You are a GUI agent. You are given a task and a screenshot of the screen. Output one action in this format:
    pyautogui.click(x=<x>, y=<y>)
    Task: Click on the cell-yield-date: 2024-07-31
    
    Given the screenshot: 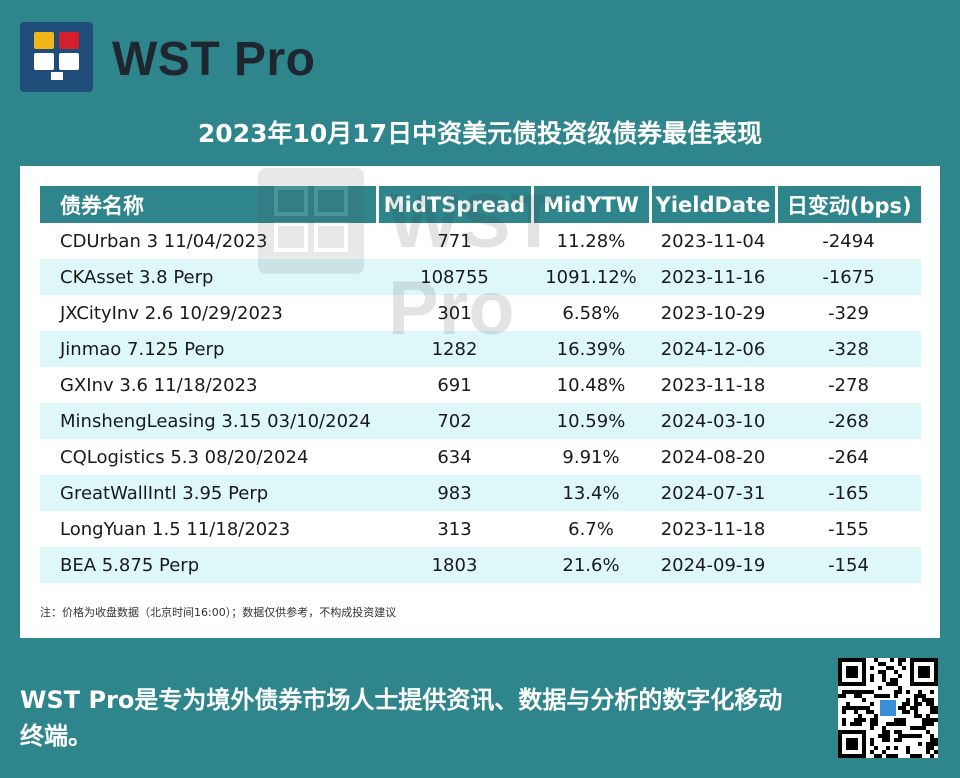 What is the action you would take?
    pyautogui.click(x=713, y=493)
    